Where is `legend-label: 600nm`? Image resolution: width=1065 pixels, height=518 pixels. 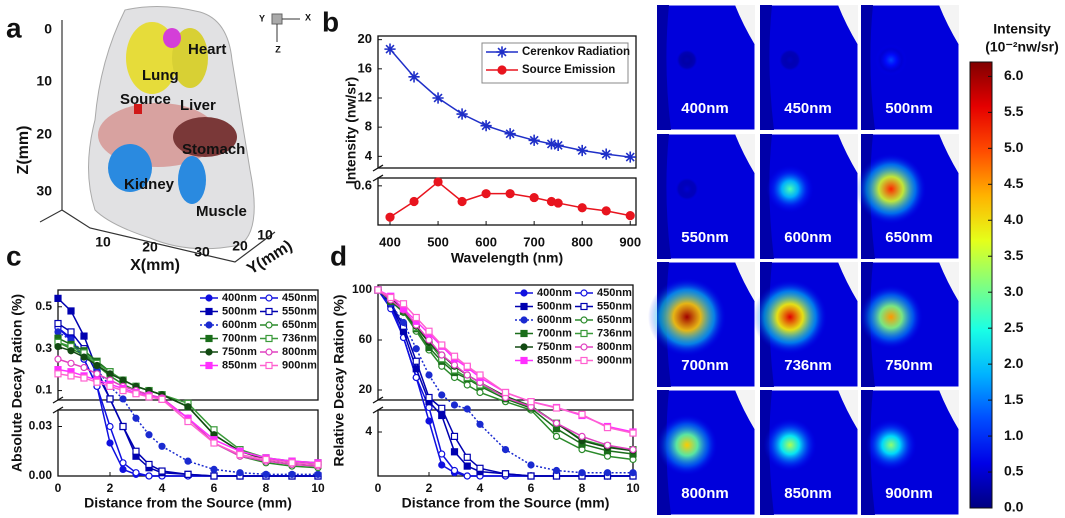 legend-label: 600nm is located at coordinates (239, 325).